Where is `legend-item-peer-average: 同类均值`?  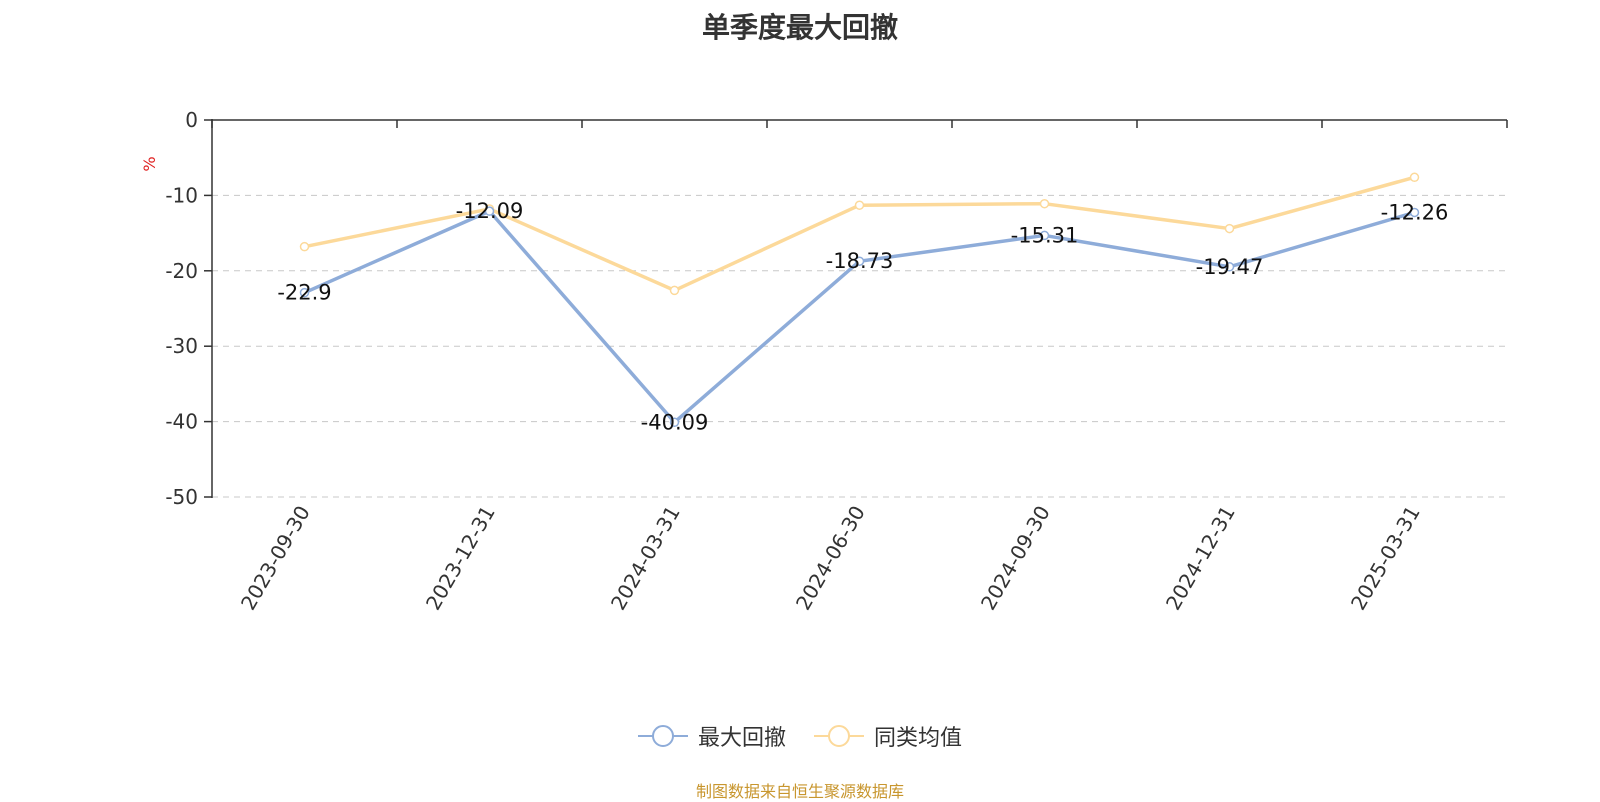 legend-item-peer-average: 同类均值 is located at coordinates (888, 736).